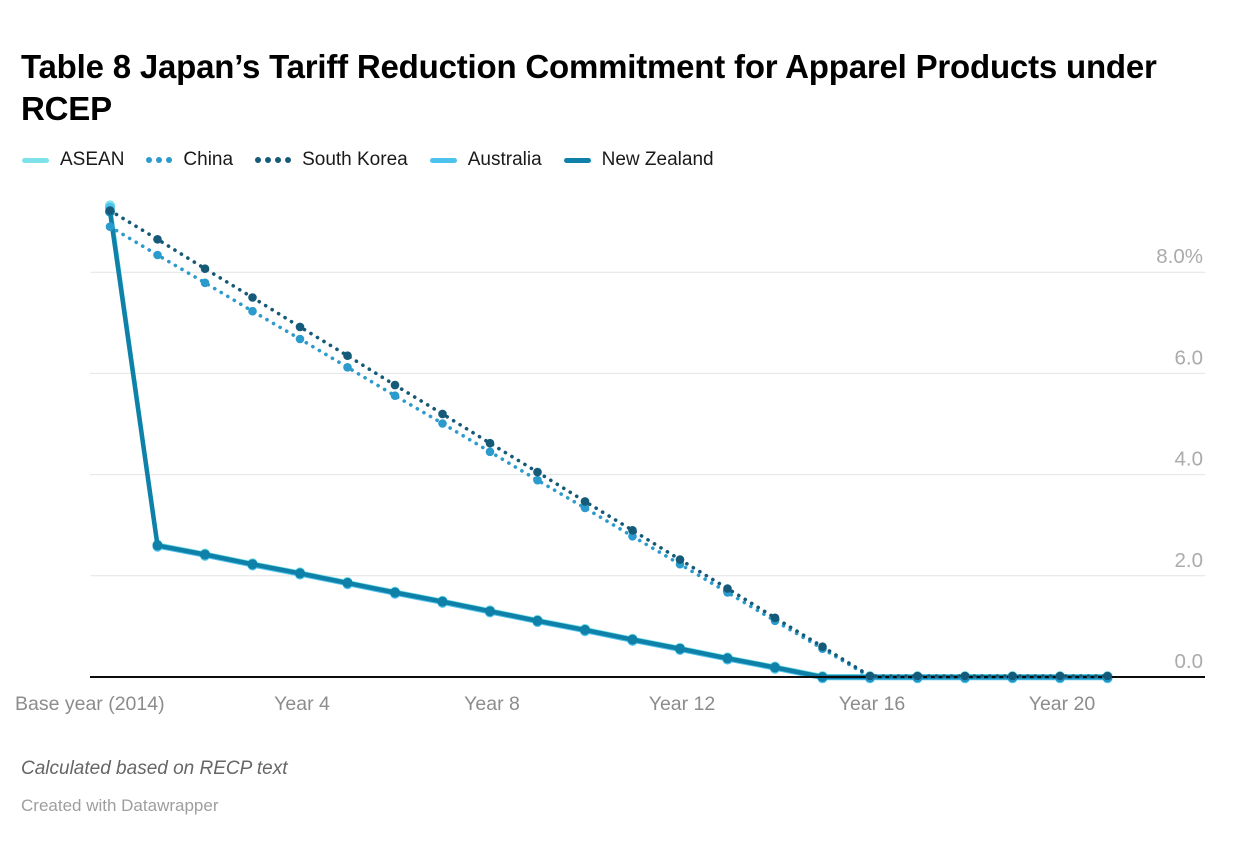 The height and width of the screenshot is (845, 1240). I want to click on source-note: Calculated based on RECP text, so click(154, 768).